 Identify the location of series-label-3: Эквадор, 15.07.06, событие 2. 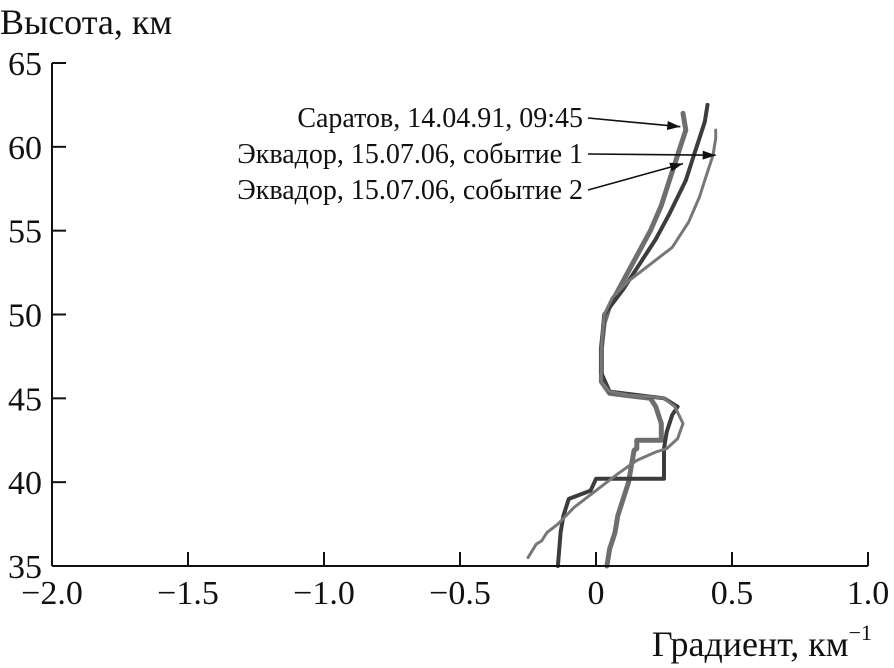
(410, 190).